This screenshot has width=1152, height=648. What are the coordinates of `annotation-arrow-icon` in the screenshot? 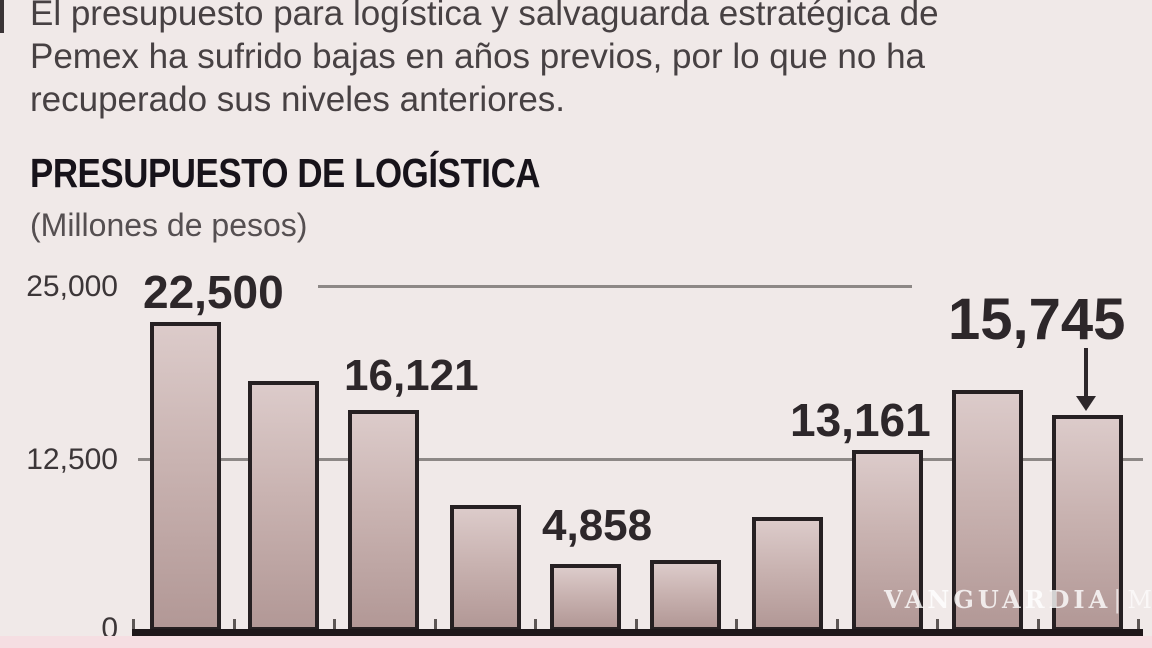 It's located at (1086, 380).